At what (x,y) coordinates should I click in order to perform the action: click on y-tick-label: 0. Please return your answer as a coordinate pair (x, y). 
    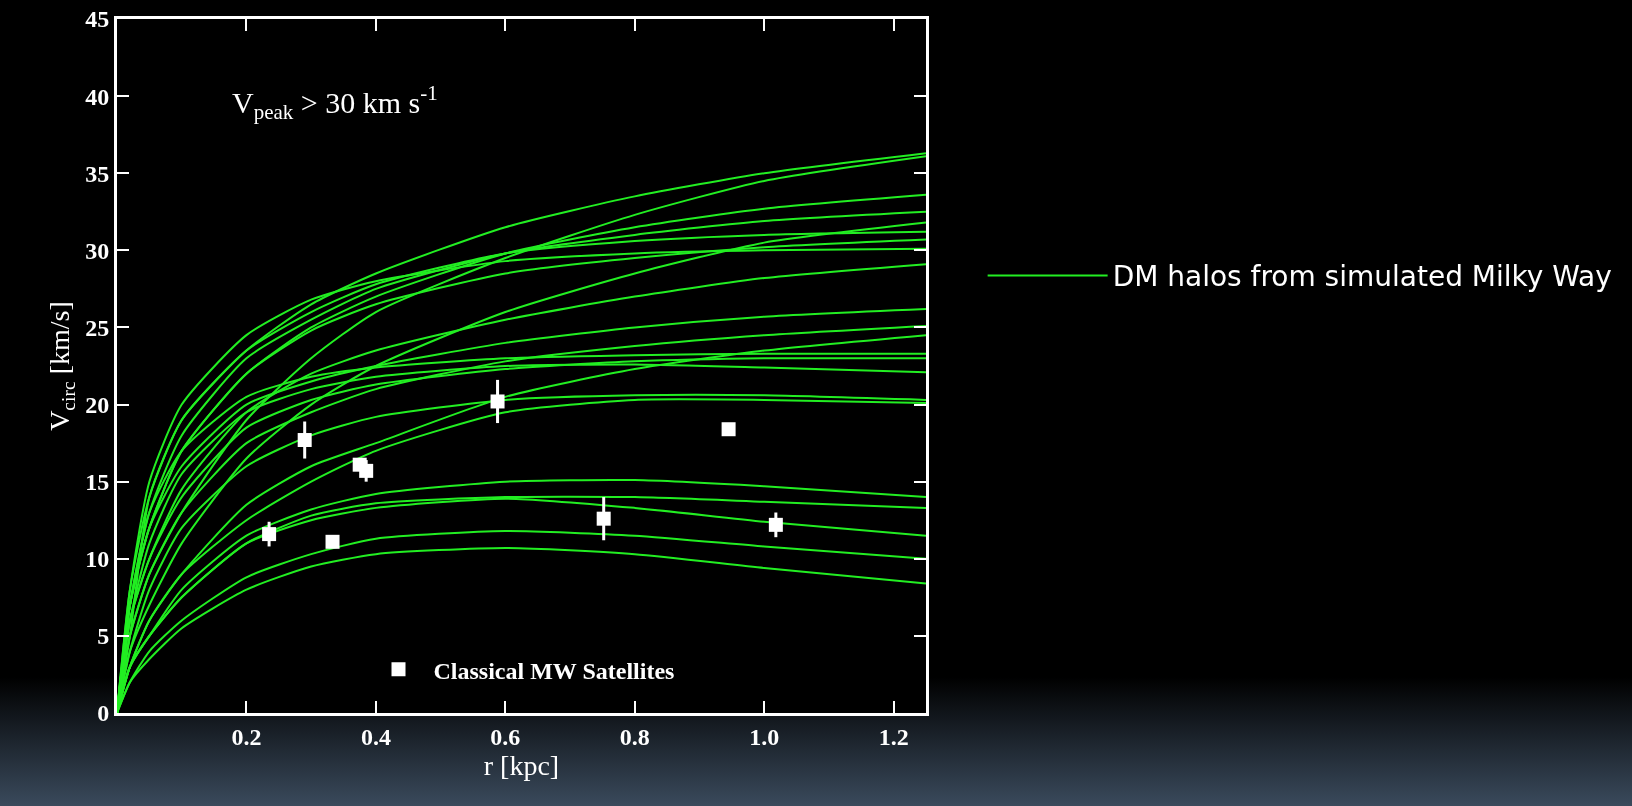
    Looking at the image, I should click on (103, 713).